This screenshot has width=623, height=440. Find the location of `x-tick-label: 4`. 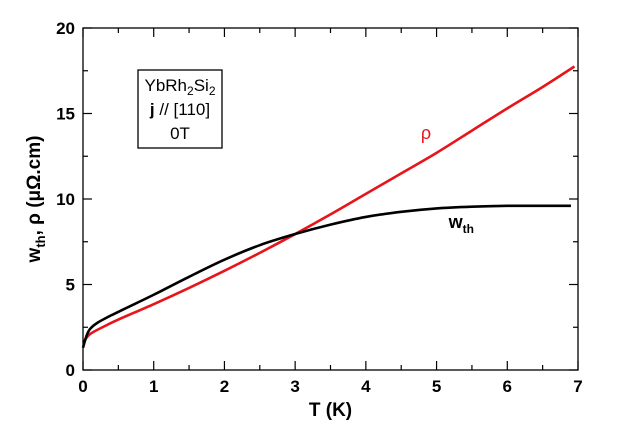

x-tick-label: 4 is located at coordinates (366, 386).